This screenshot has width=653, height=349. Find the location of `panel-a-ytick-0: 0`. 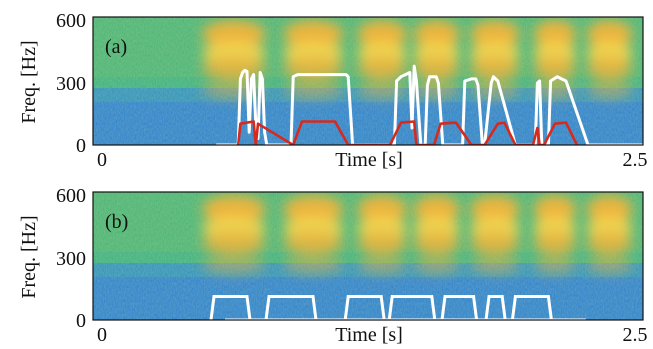

panel-a-ytick-0: 0 is located at coordinates (81, 146).